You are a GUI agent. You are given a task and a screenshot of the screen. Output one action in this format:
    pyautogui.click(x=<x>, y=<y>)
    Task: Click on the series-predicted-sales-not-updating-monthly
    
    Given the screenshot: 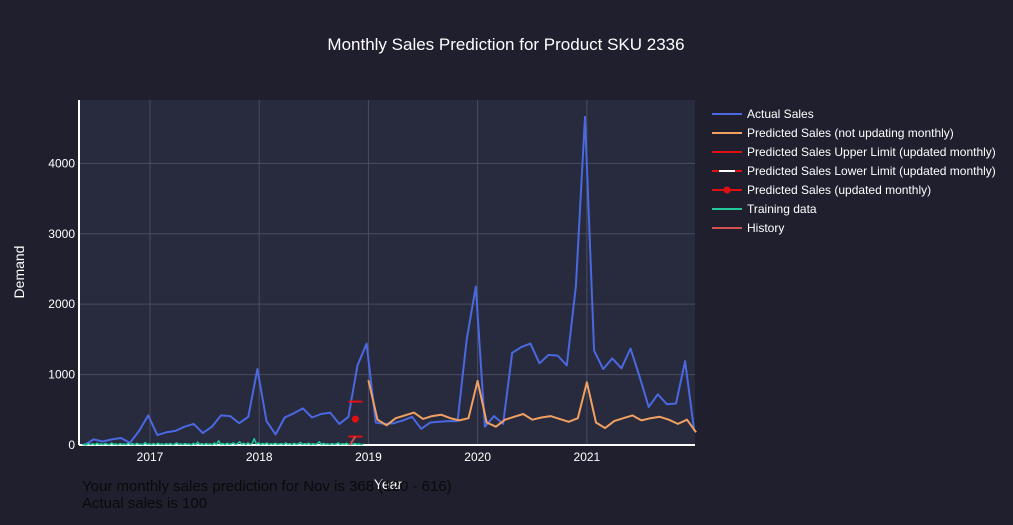 What is the action you would take?
    pyautogui.click(x=532, y=406)
    